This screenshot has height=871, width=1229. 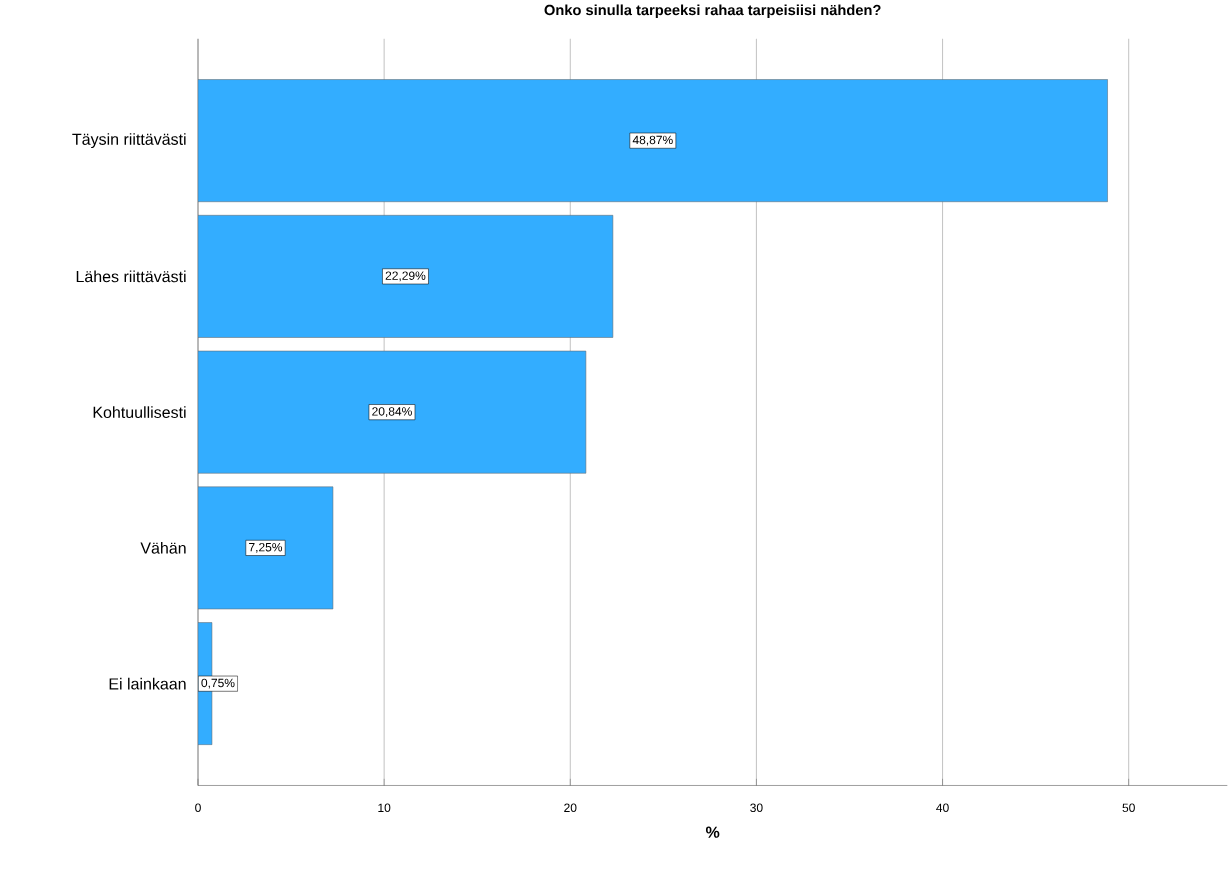 What do you see at coordinates (756, 807) in the screenshot?
I see `x-tick-label: 30` at bounding box center [756, 807].